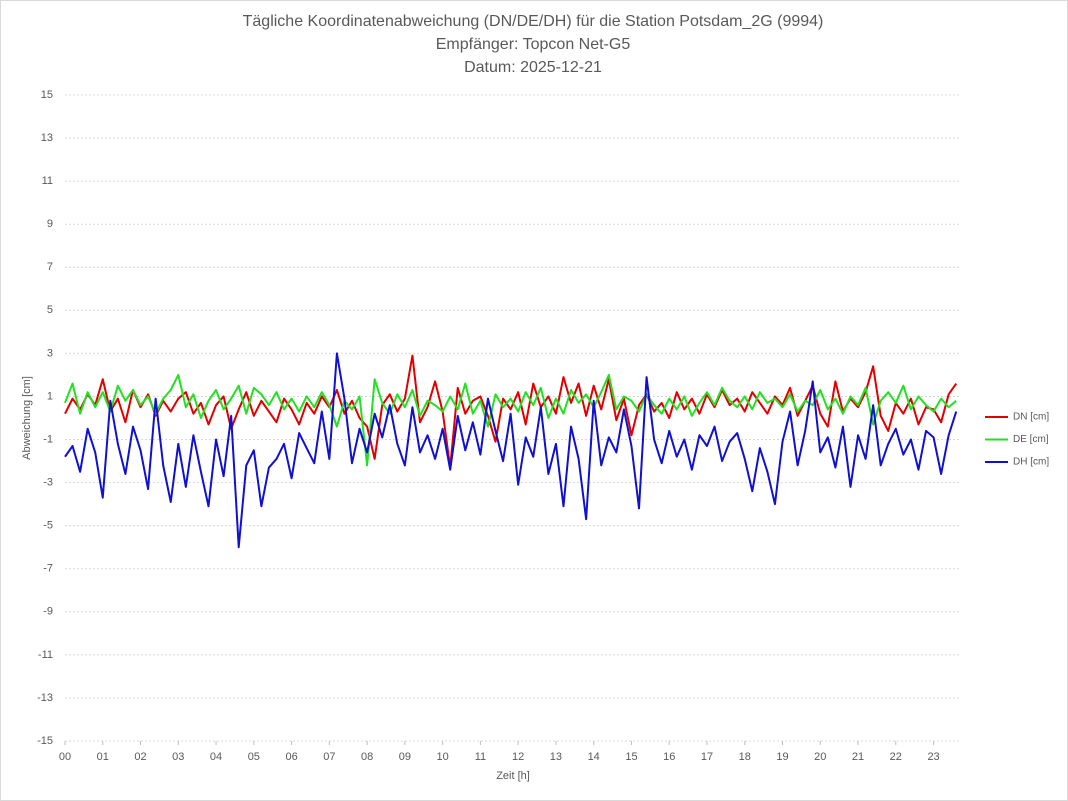  What do you see at coordinates (48, 612) in the screenshot?
I see `y-tick-label: -9` at bounding box center [48, 612].